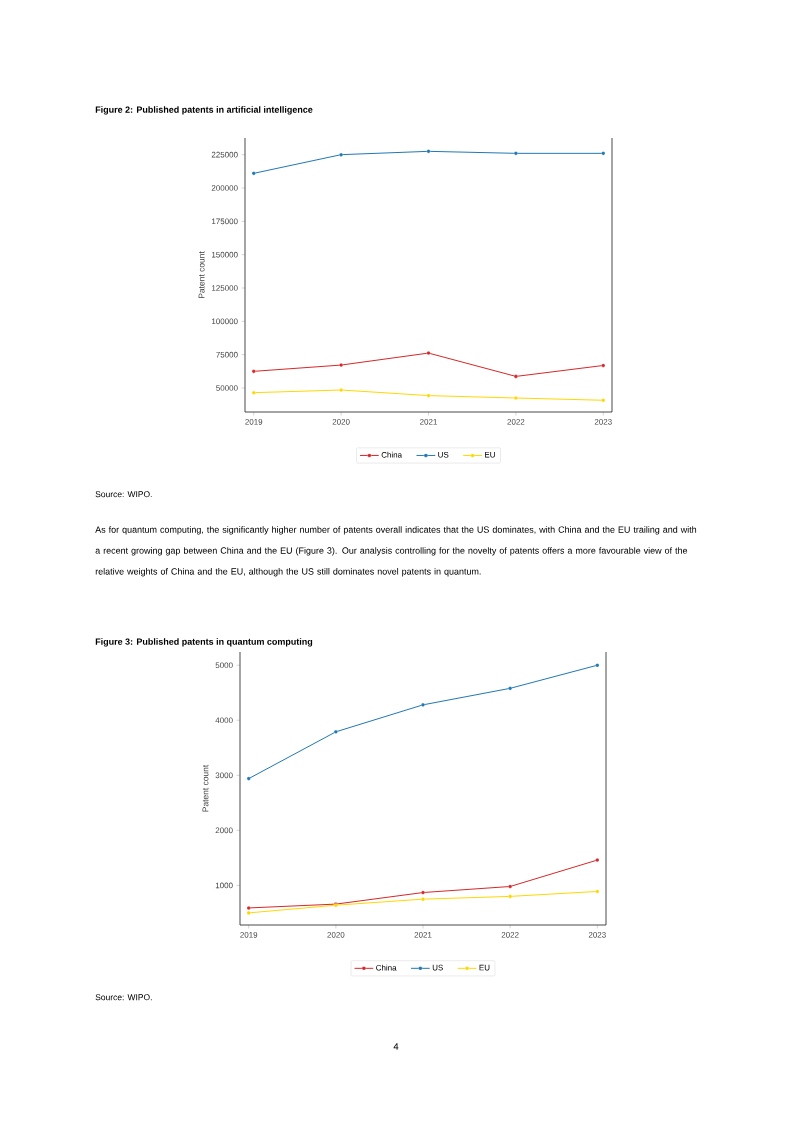  What do you see at coordinates (396, 1046) in the screenshot?
I see `text: 4` at bounding box center [396, 1046].